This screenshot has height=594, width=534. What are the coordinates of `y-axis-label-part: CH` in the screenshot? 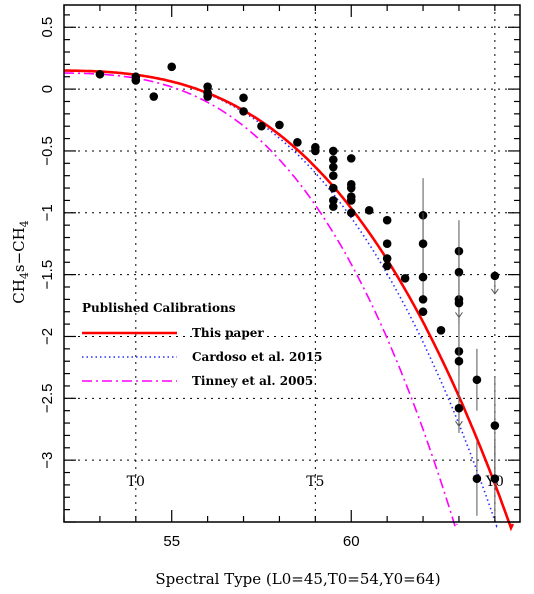 It's located at (19, 291).